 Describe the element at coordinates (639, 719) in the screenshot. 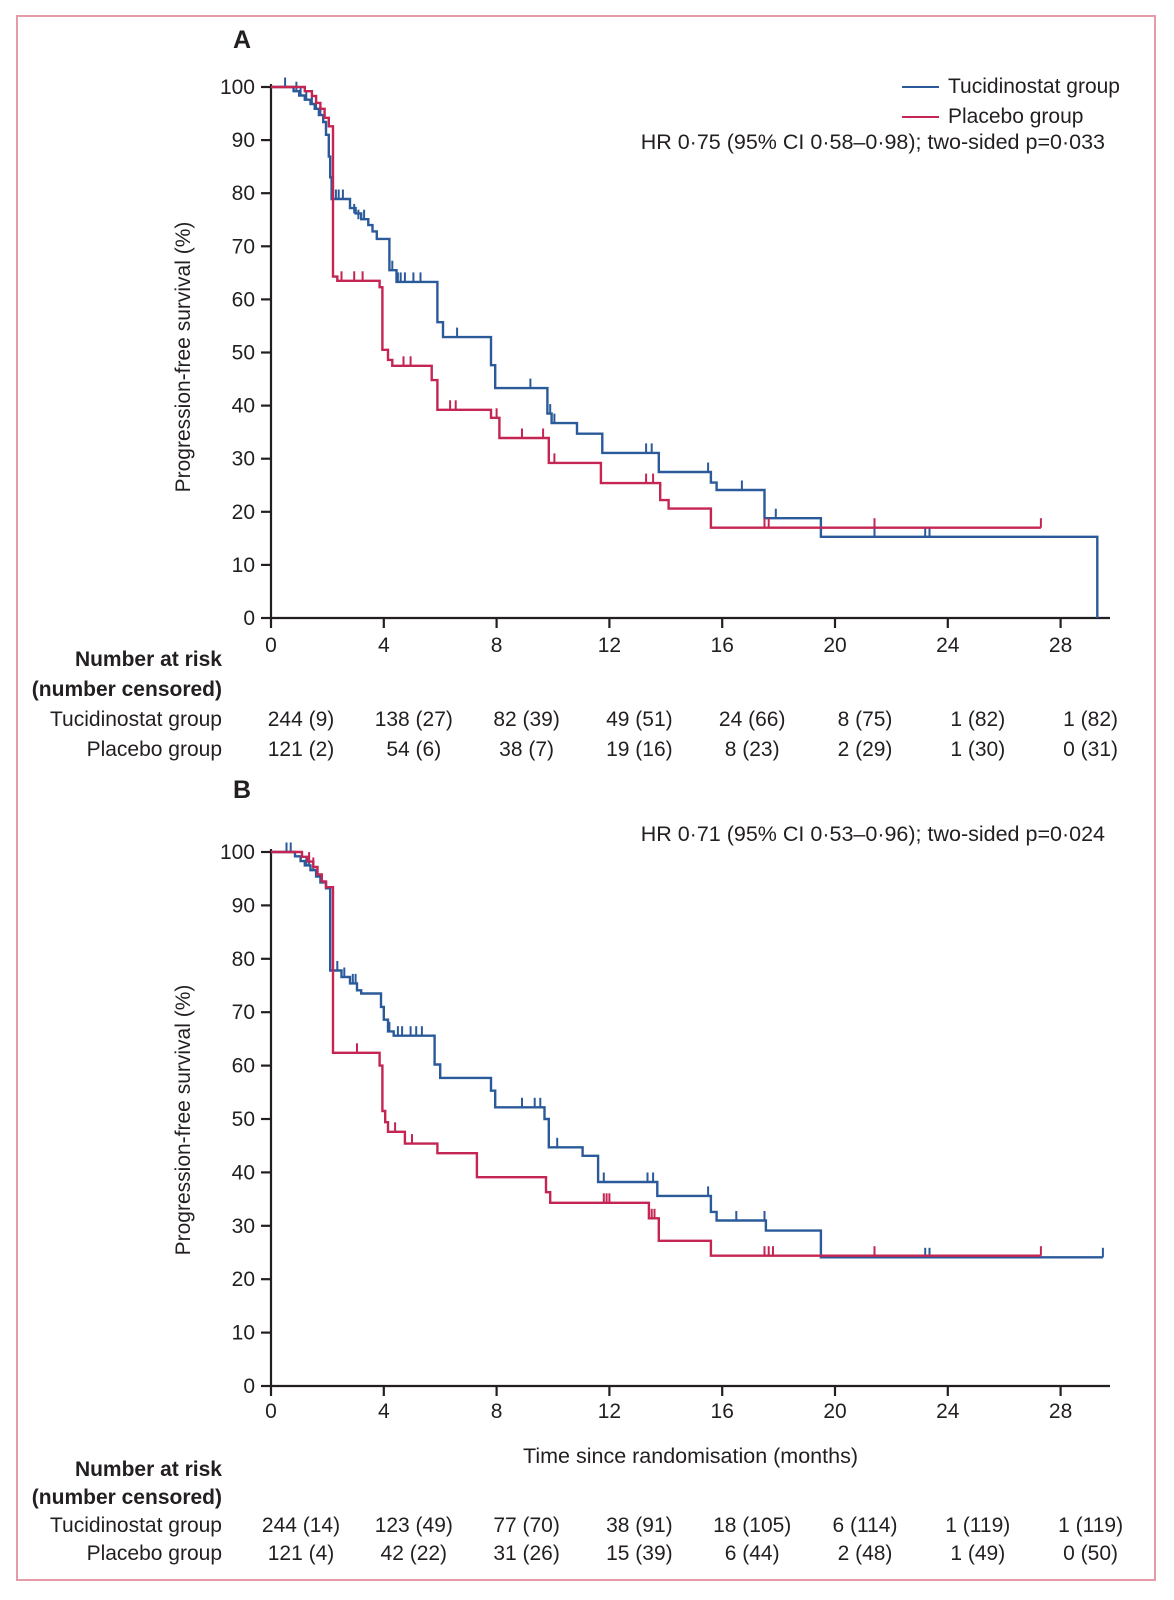

I see `risk-value-a-tucidinostat-m12: 49 (51)` at that location.